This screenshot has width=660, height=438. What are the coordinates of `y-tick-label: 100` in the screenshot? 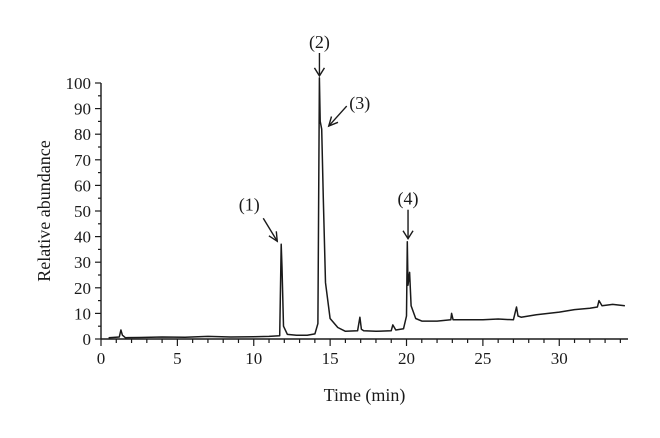 It's located at (79, 83).